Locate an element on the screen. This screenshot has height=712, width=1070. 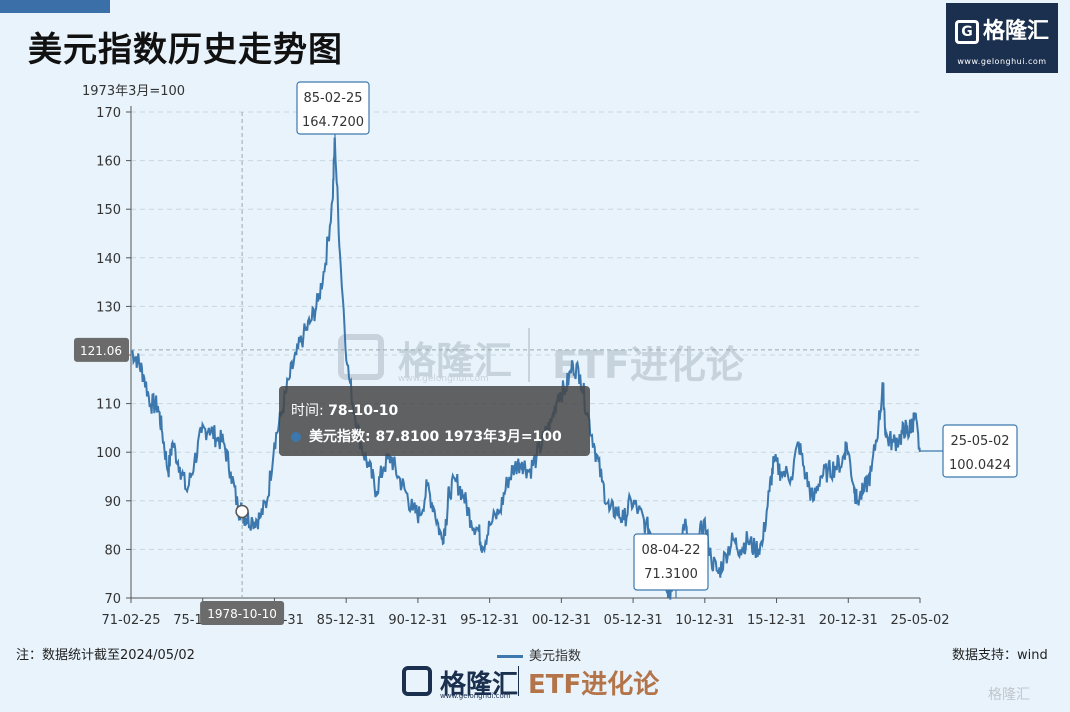
tooltip-series-text: 美元指数: 87.8100 1973年3月=100 is located at coordinates (435, 437).